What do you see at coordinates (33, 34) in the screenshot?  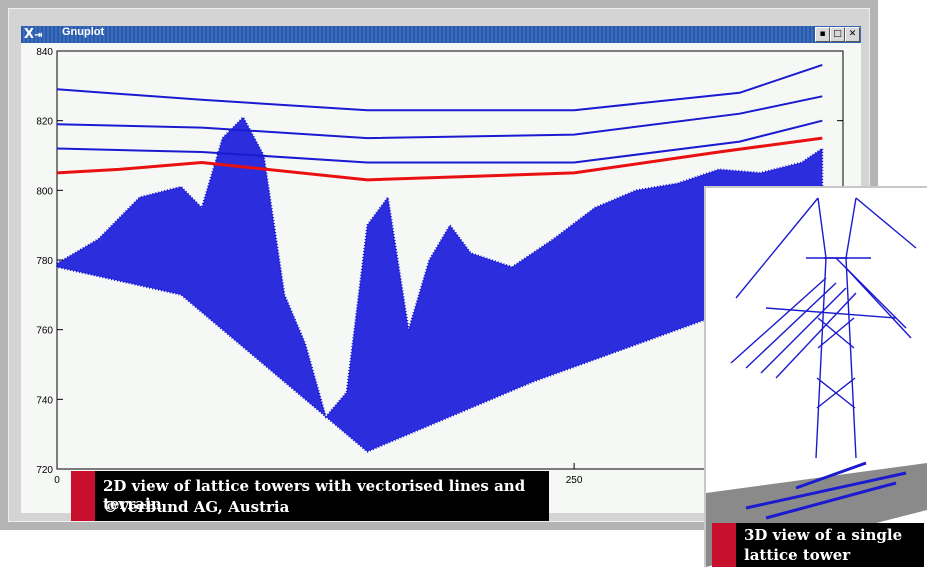 I see `x11-logo-icon: X⇥` at bounding box center [33, 34].